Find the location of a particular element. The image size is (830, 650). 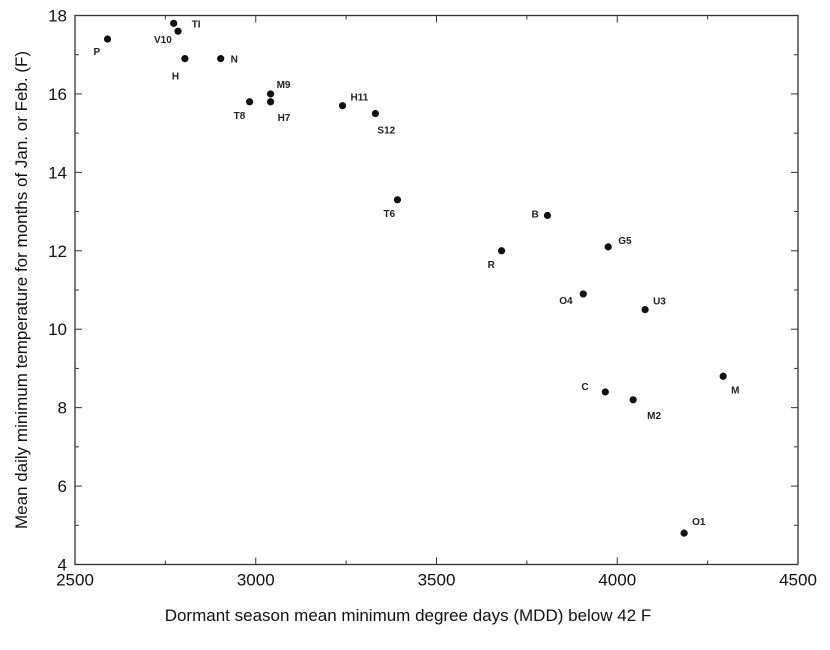

y-tick-label: 18 is located at coordinates (57, 16).